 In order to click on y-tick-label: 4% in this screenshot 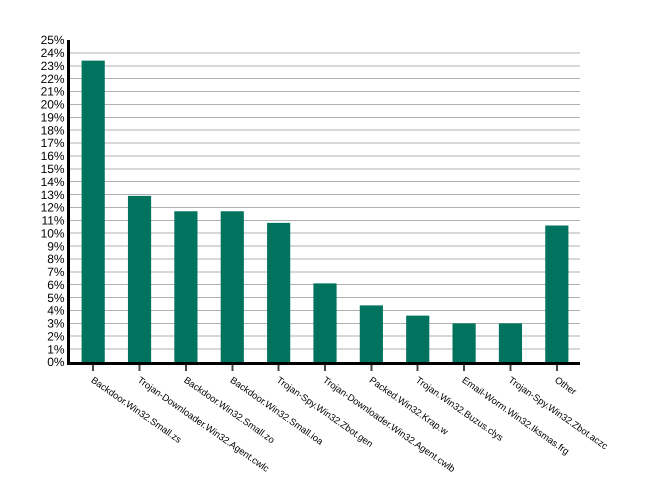, I will do `click(56, 311)`.